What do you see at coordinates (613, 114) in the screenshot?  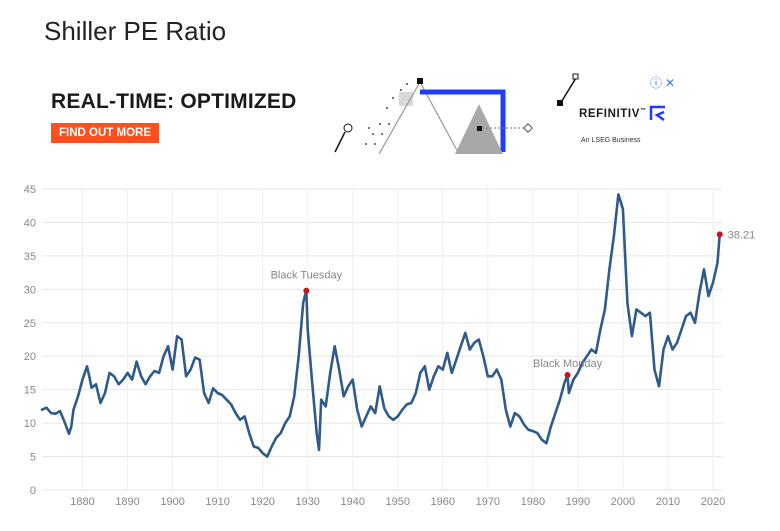 I see `ad-brand-name: REFINITIV™` at bounding box center [613, 114].